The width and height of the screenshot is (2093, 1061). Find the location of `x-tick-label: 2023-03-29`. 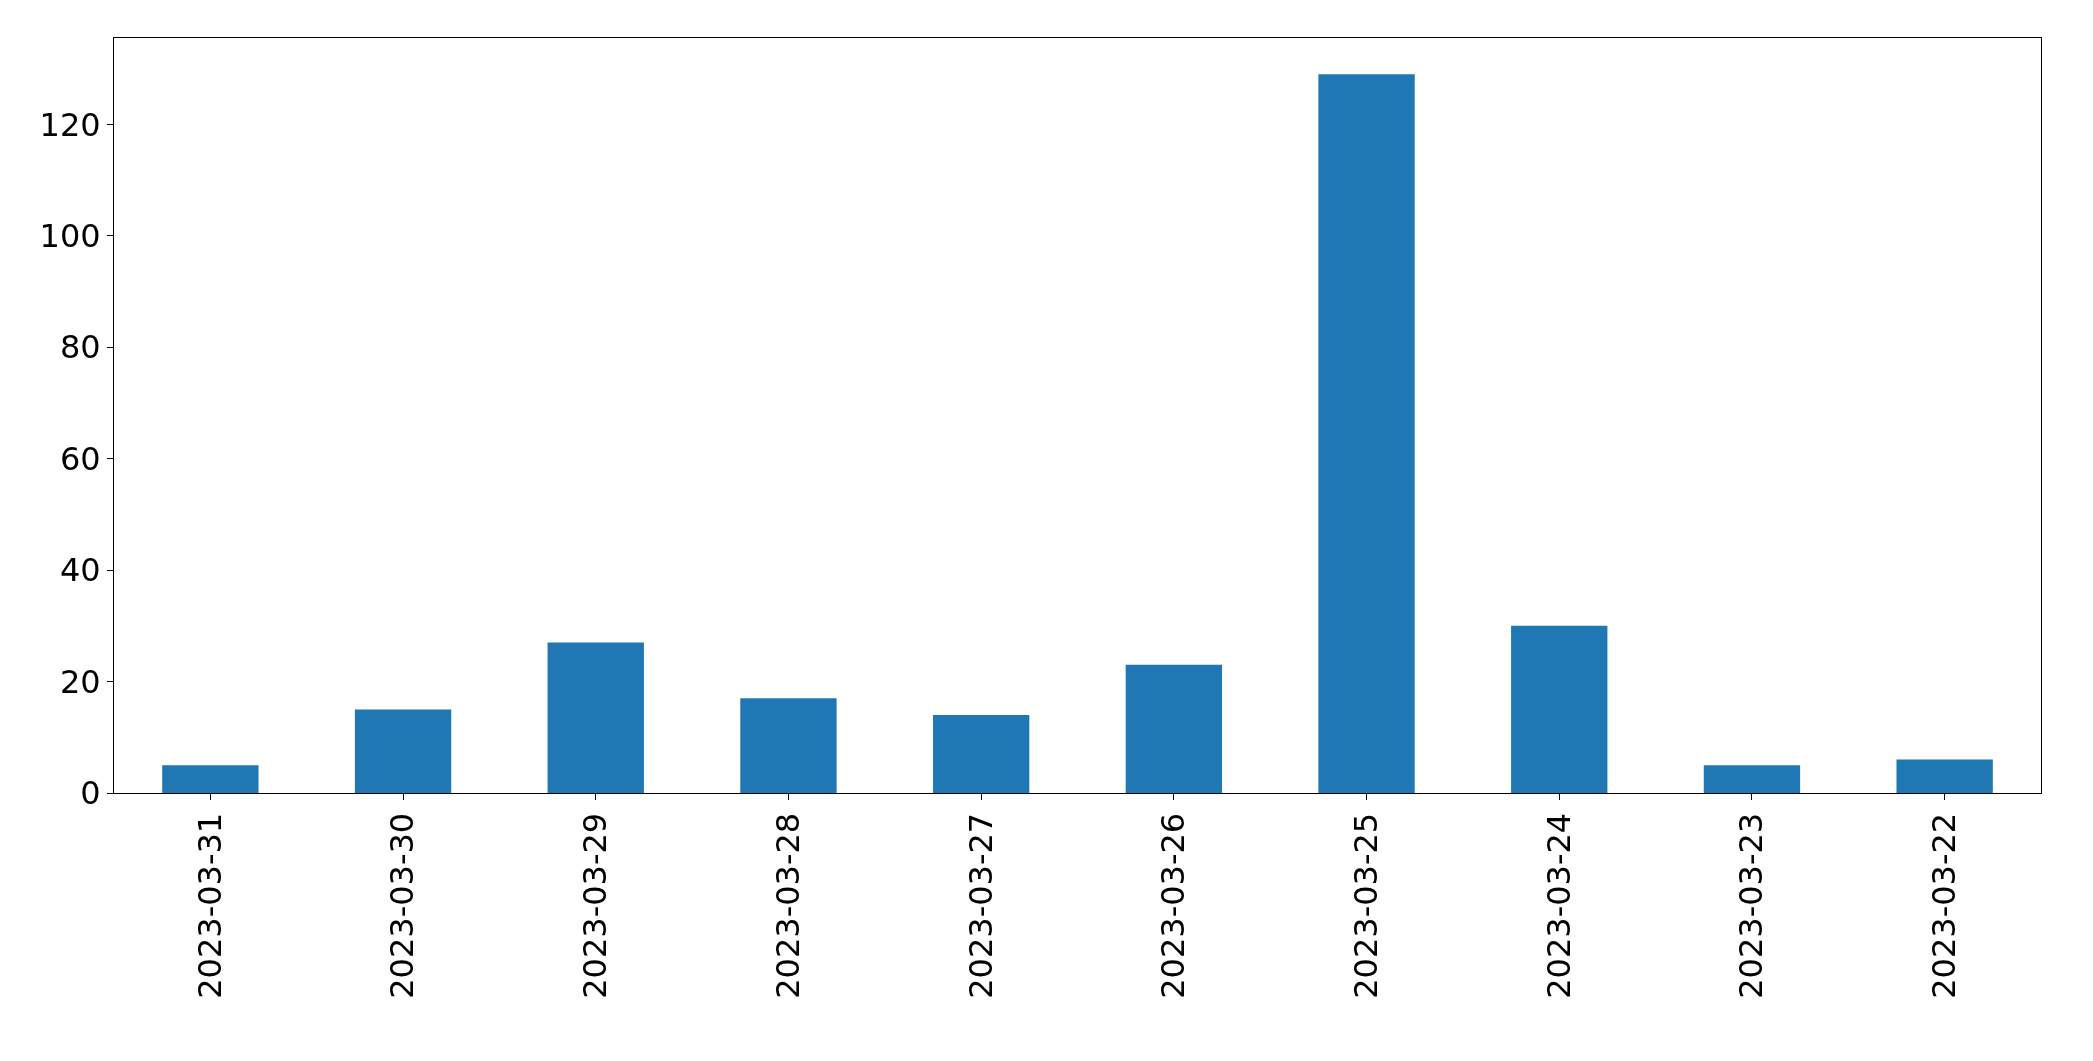

x-tick-label: 2023-03-29 is located at coordinates (595, 905).